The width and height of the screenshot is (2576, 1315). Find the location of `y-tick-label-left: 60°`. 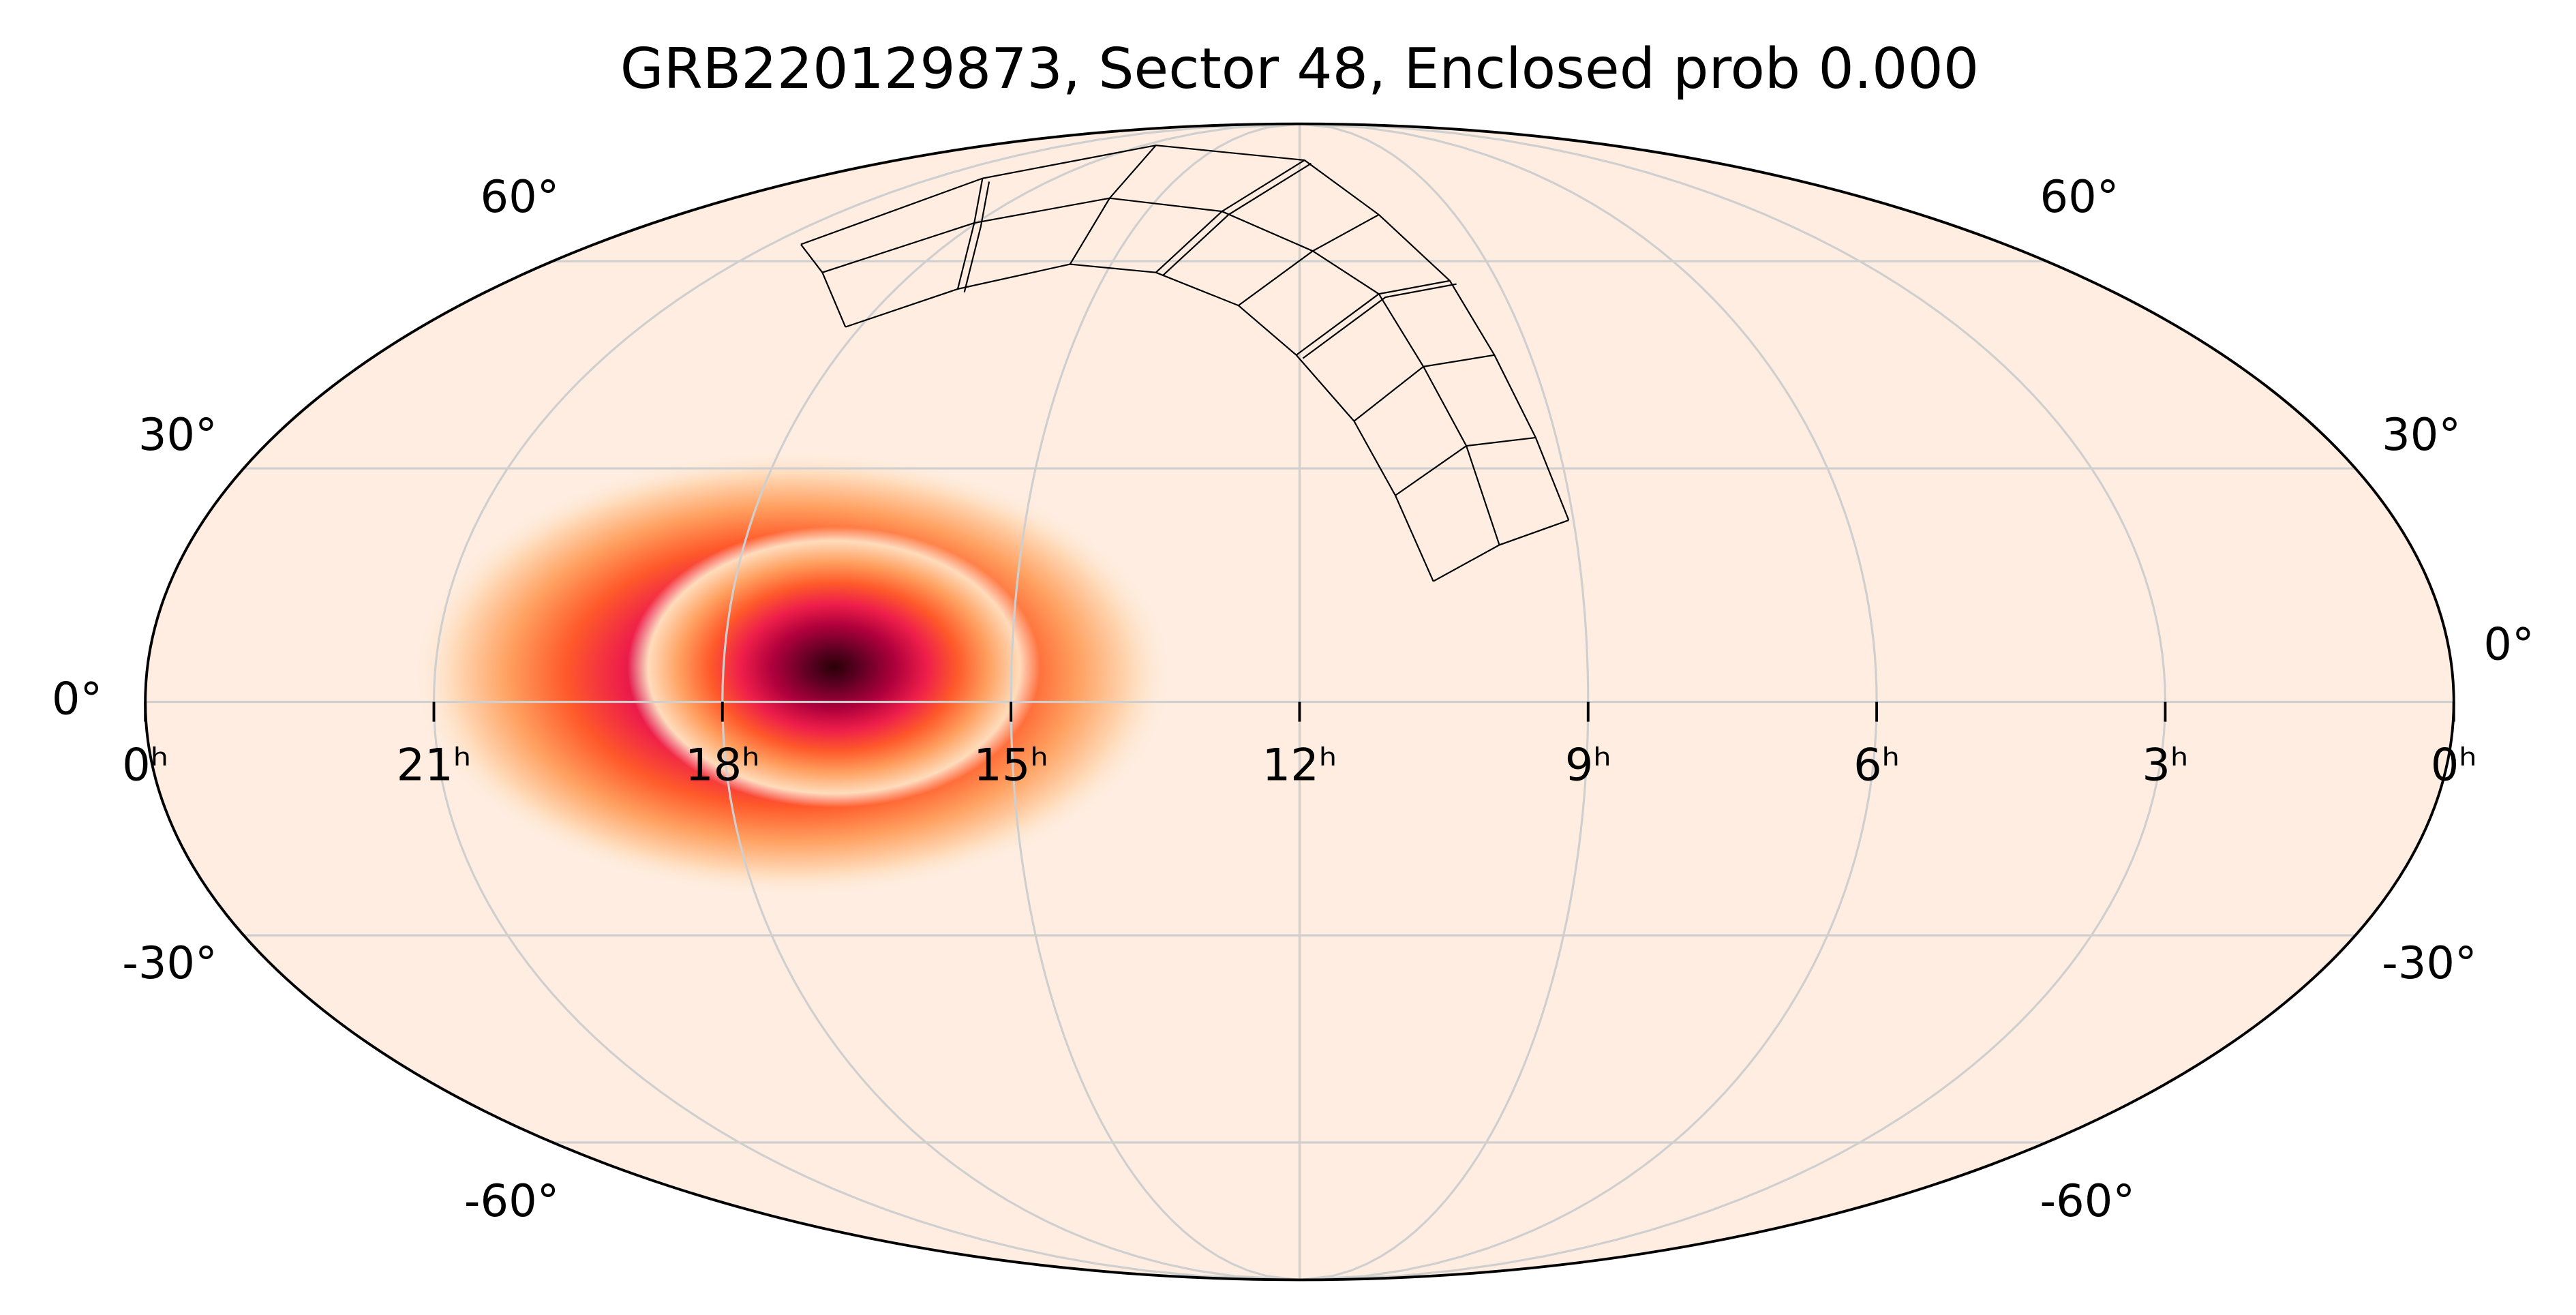

y-tick-label-left: 60° is located at coordinates (520, 197).